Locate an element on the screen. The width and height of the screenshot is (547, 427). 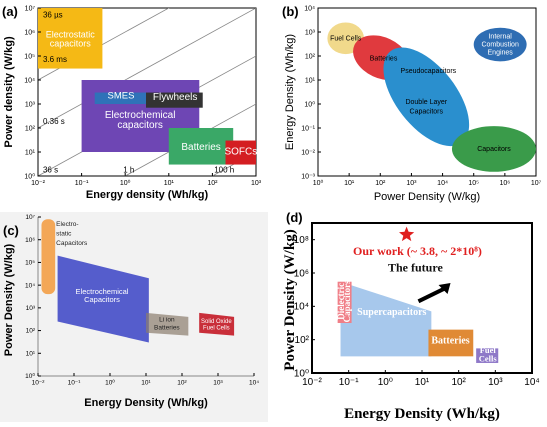
panel-d-xtick-label: 10⁻² is located at coordinates (312, 382).